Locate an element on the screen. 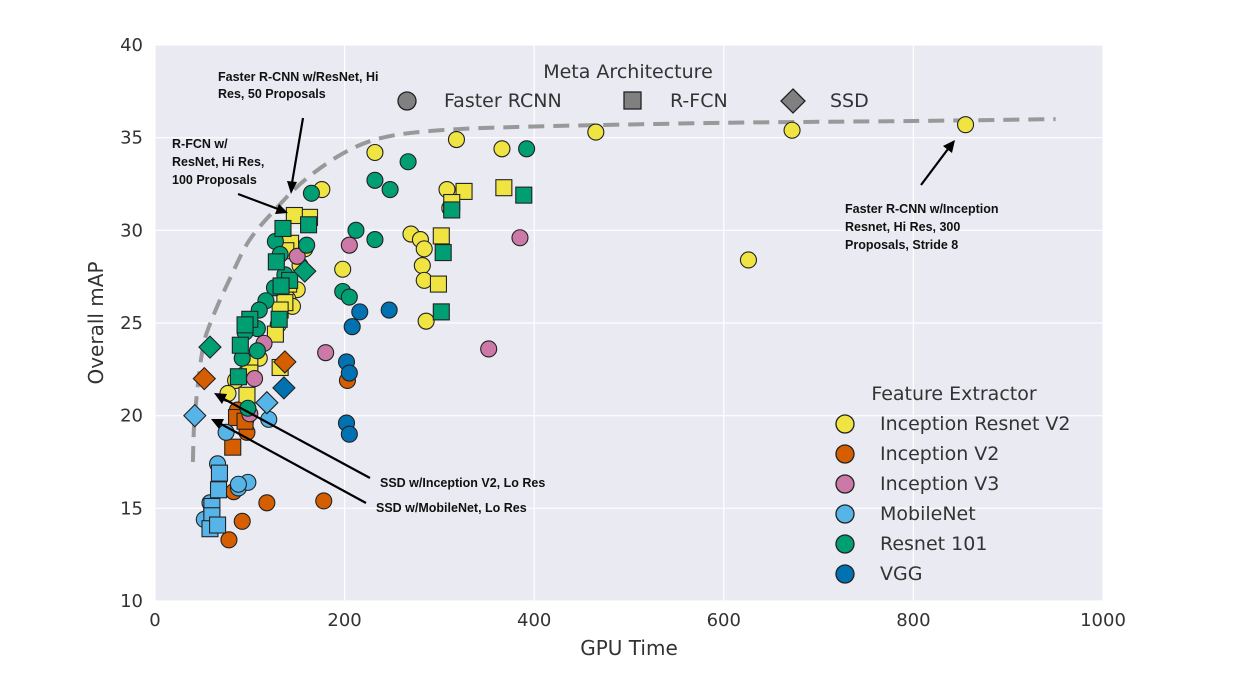 The image size is (1254, 683). annotation-ssd-inception-v2-text: SSD w/Inception V2, Lo Res is located at coordinates (462, 483).